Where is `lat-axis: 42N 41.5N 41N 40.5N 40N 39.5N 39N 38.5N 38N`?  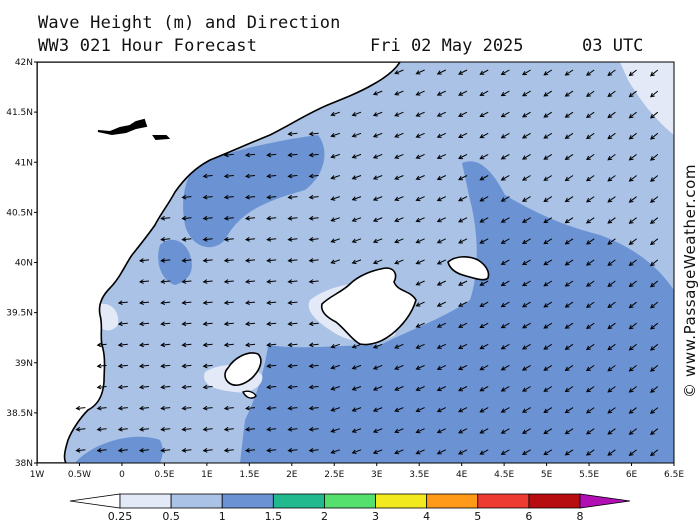 lat-axis: 42N 41.5N 41N 40.5N 40N 39.5N 39N 38.5N 38N is located at coordinates (21, 263).